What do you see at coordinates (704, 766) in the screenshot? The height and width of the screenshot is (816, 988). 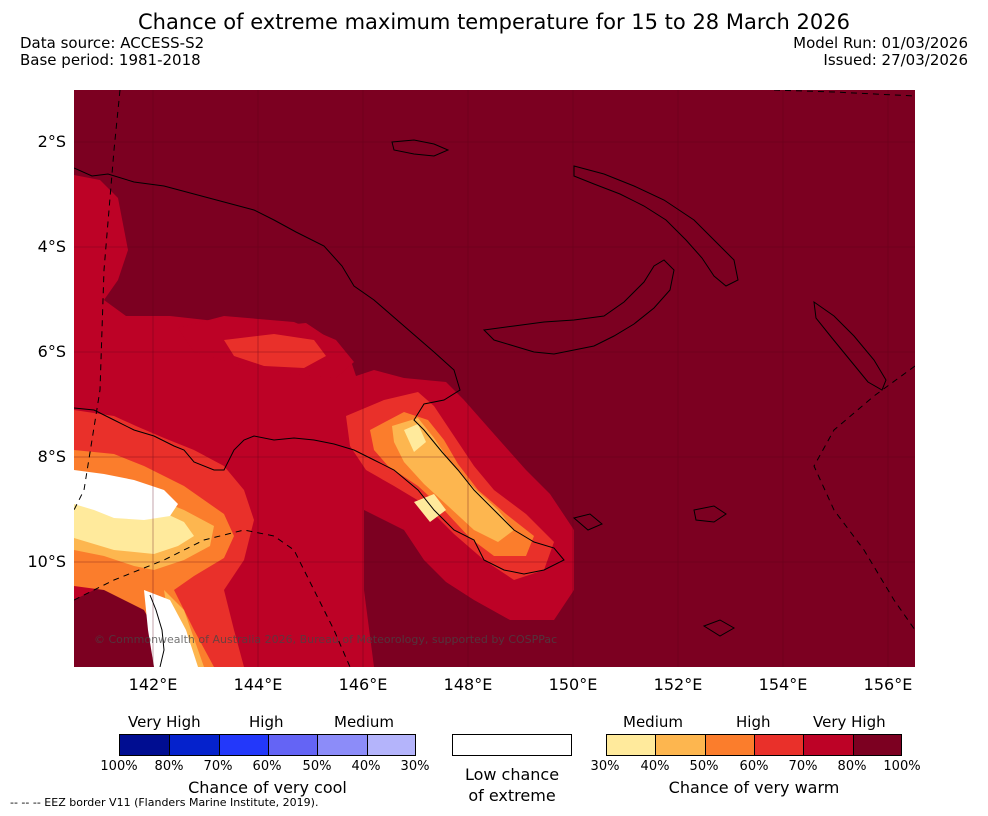 I see `warm-tick-50: 50%` at bounding box center [704, 766].